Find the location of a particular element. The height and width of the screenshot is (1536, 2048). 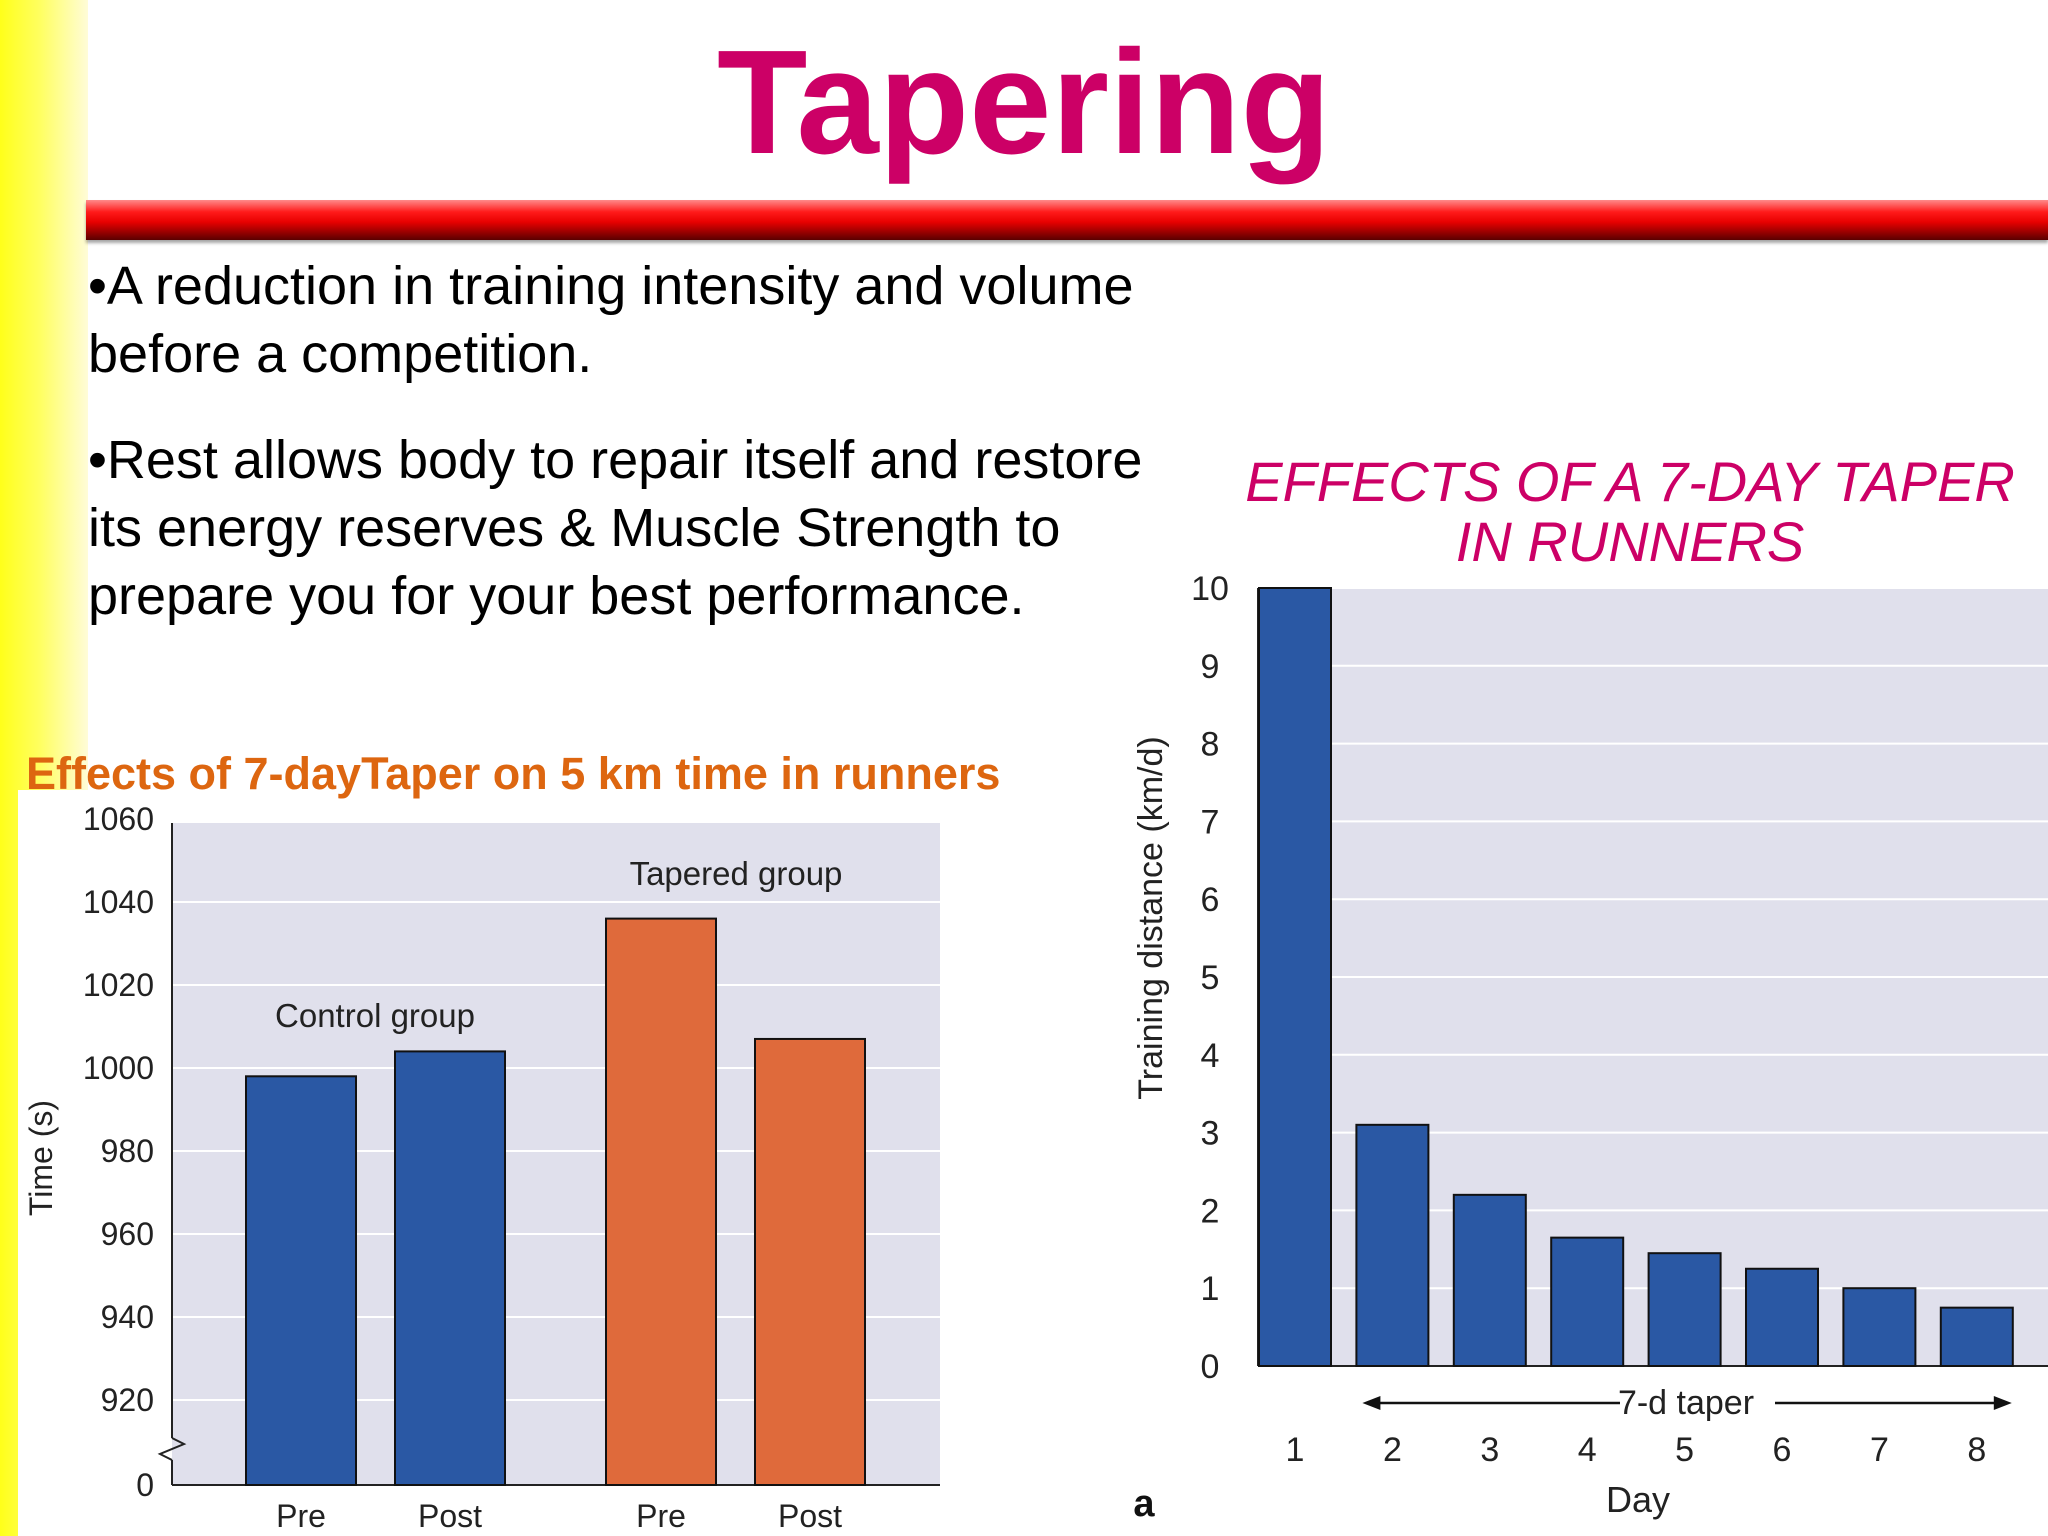

y-axis-break is located at coordinates (172, 1449).